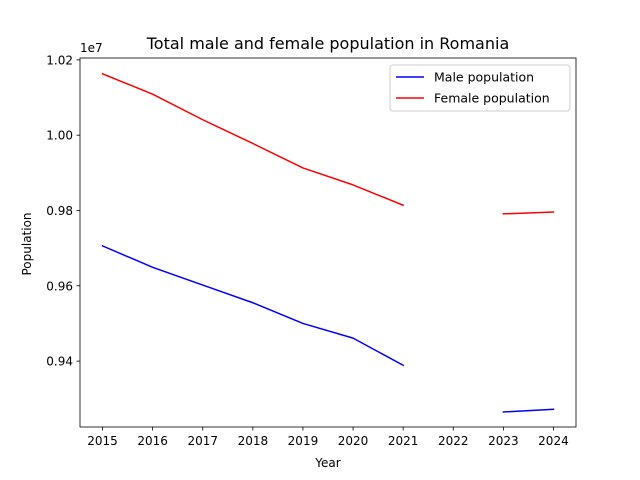  I want to click on x-tick-label: 2015, so click(102, 441).